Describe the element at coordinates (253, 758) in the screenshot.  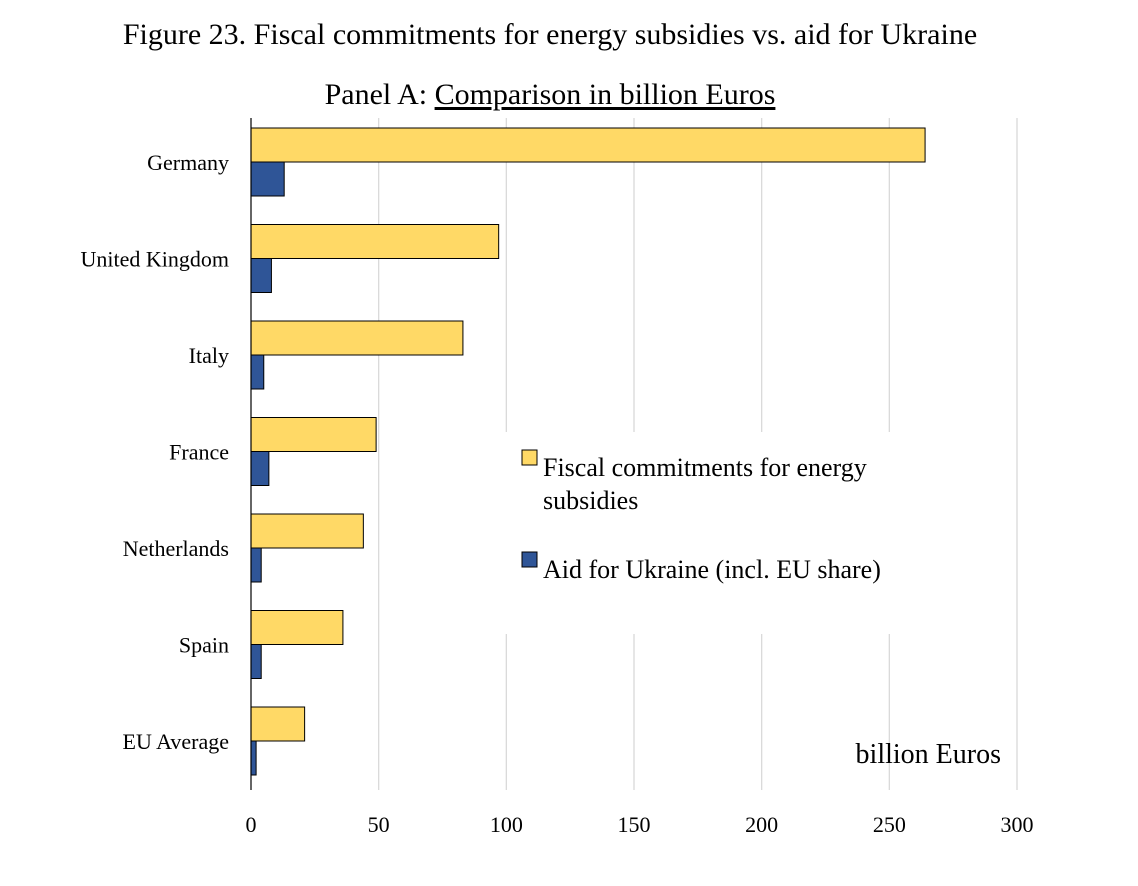
I see `bar-ukraine-eu-average` at that location.